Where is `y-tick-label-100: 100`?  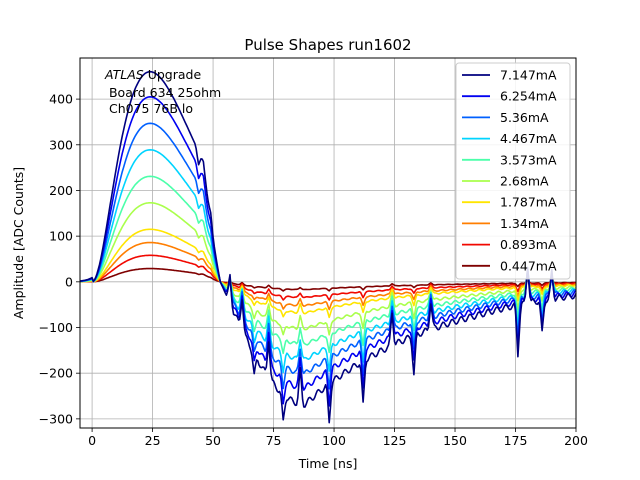
y-tick-label-100: 100 is located at coordinates (61, 236).